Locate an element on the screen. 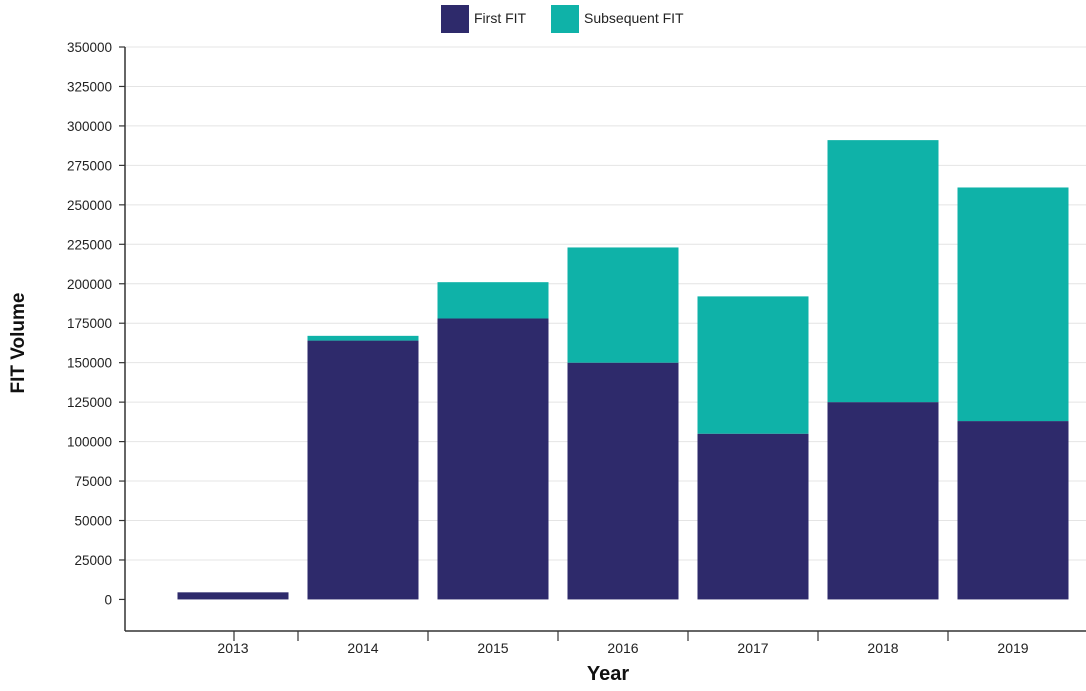 The width and height of the screenshot is (1086, 691). x-tick-label: 2019 is located at coordinates (1012, 648).